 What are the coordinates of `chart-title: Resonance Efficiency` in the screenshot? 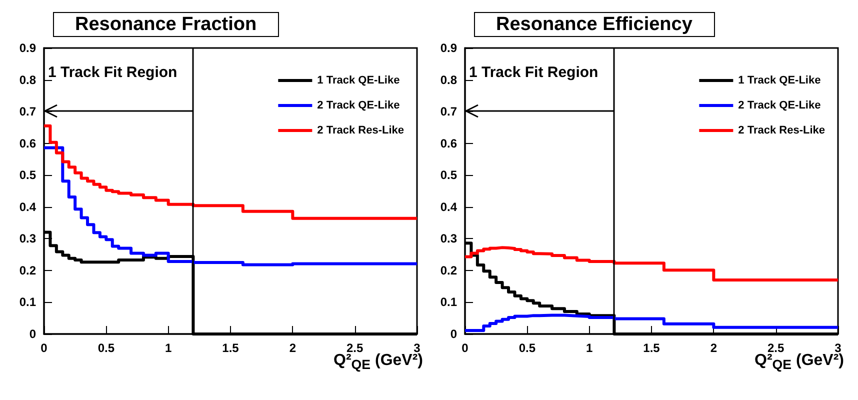 It's located at (594, 24).